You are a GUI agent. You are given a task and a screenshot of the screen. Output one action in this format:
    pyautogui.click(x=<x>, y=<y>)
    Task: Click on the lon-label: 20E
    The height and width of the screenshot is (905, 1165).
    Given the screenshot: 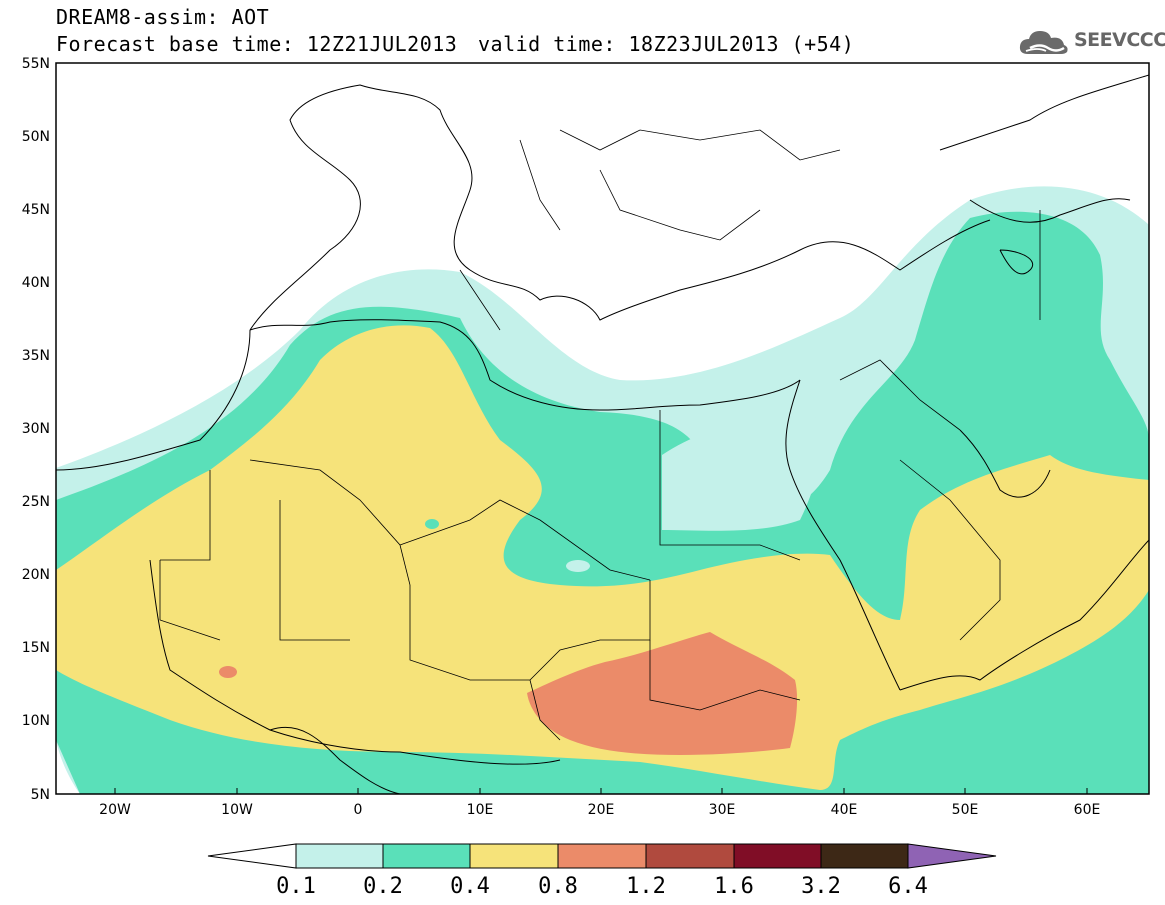 What is the action you would take?
    pyautogui.click(x=601, y=810)
    